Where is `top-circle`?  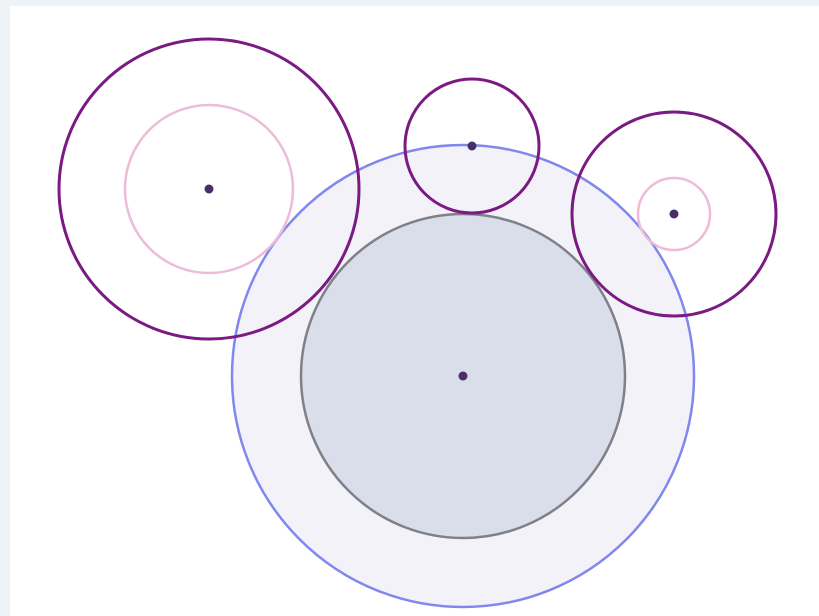 top-circle is located at coordinates (472, 146).